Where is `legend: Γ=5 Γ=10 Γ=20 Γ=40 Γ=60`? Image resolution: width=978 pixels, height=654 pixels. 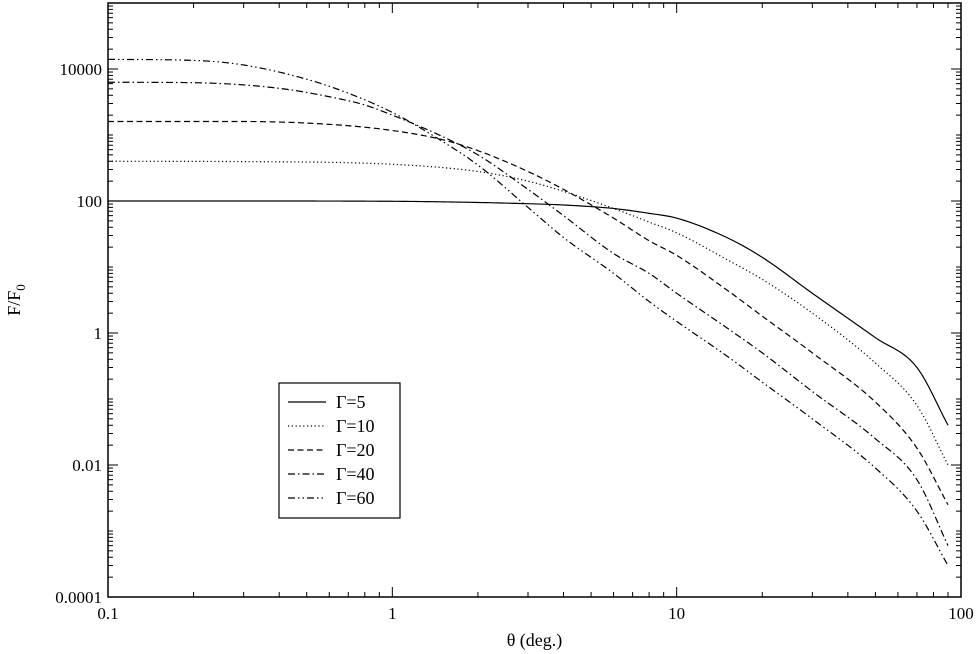
legend: Γ=5 Γ=10 Γ=20 Γ=40 Γ=60 is located at coordinates (339, 450).